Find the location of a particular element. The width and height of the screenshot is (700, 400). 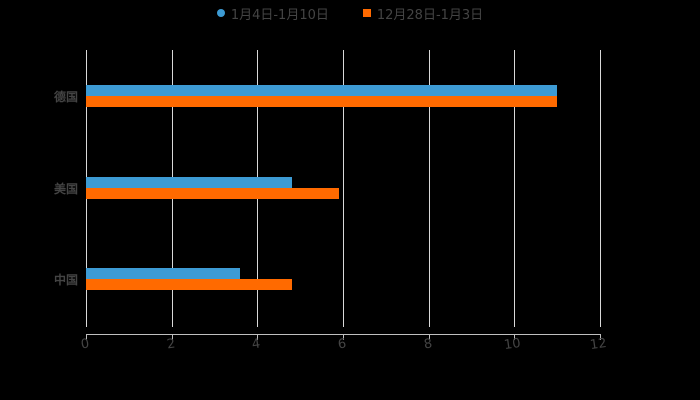

category-label: 美国 is located at coordinates (65, 189).